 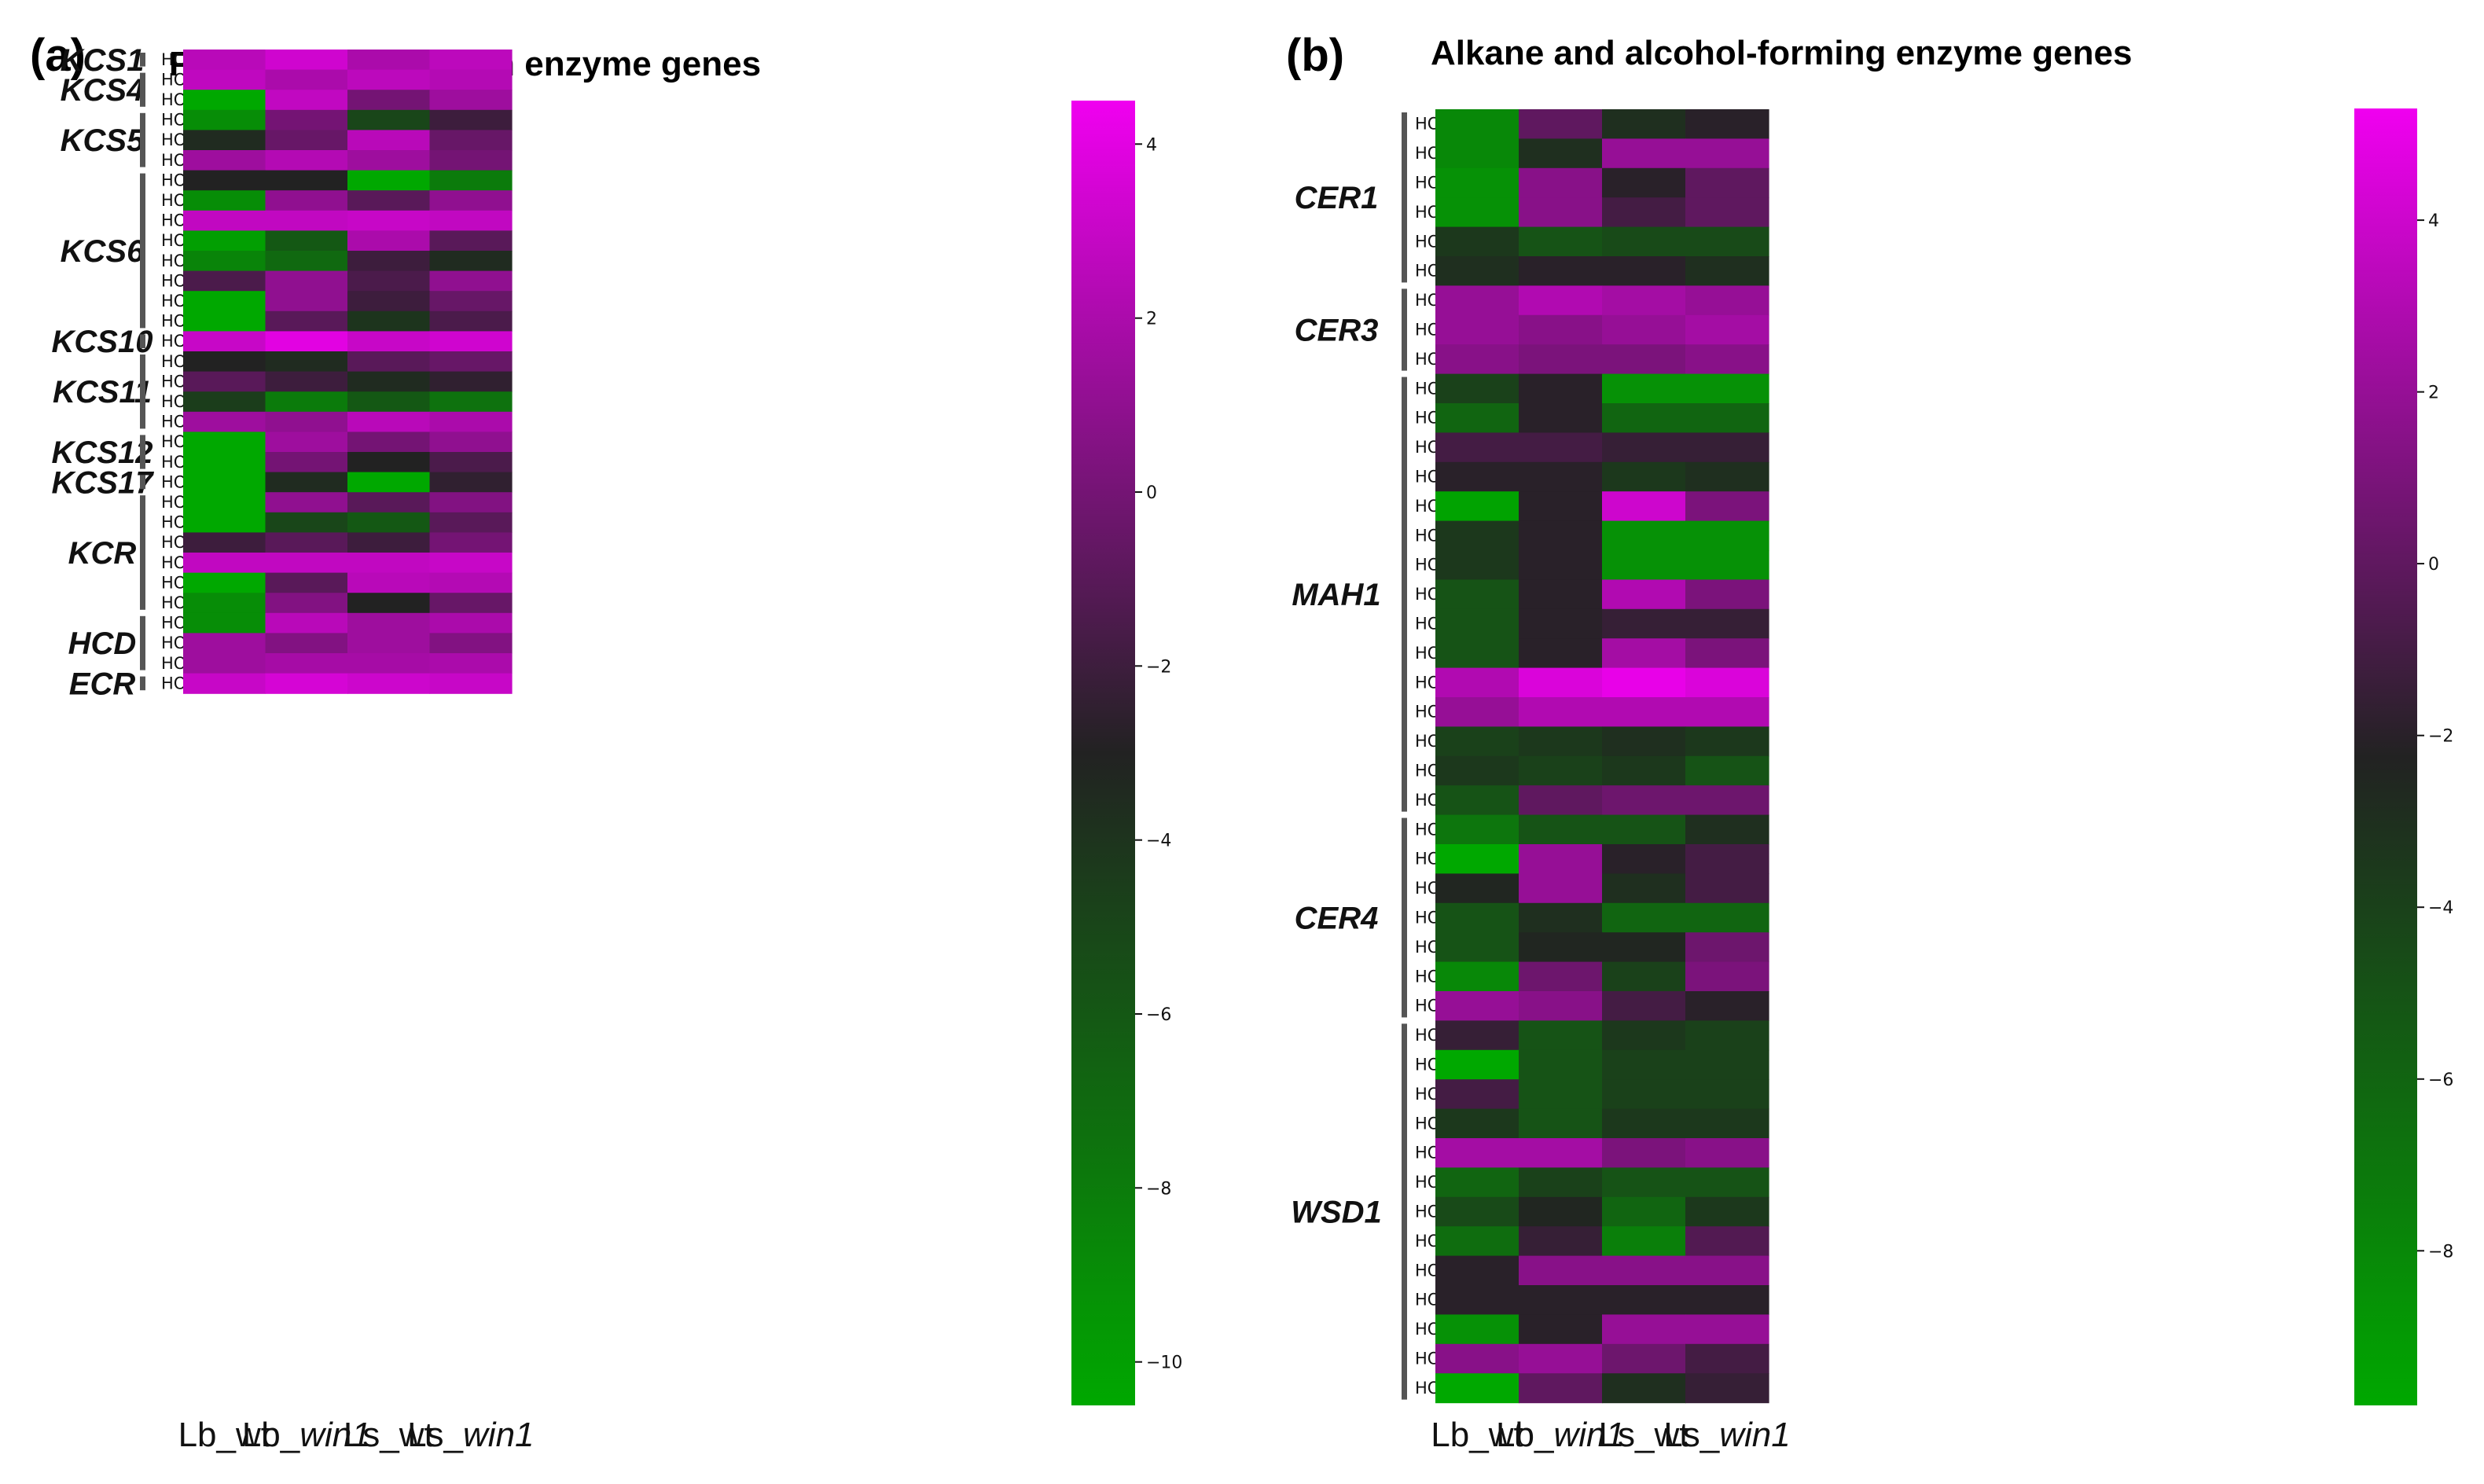 I want to click on gene-family-label: KCS11, so click(x=103, y=392).